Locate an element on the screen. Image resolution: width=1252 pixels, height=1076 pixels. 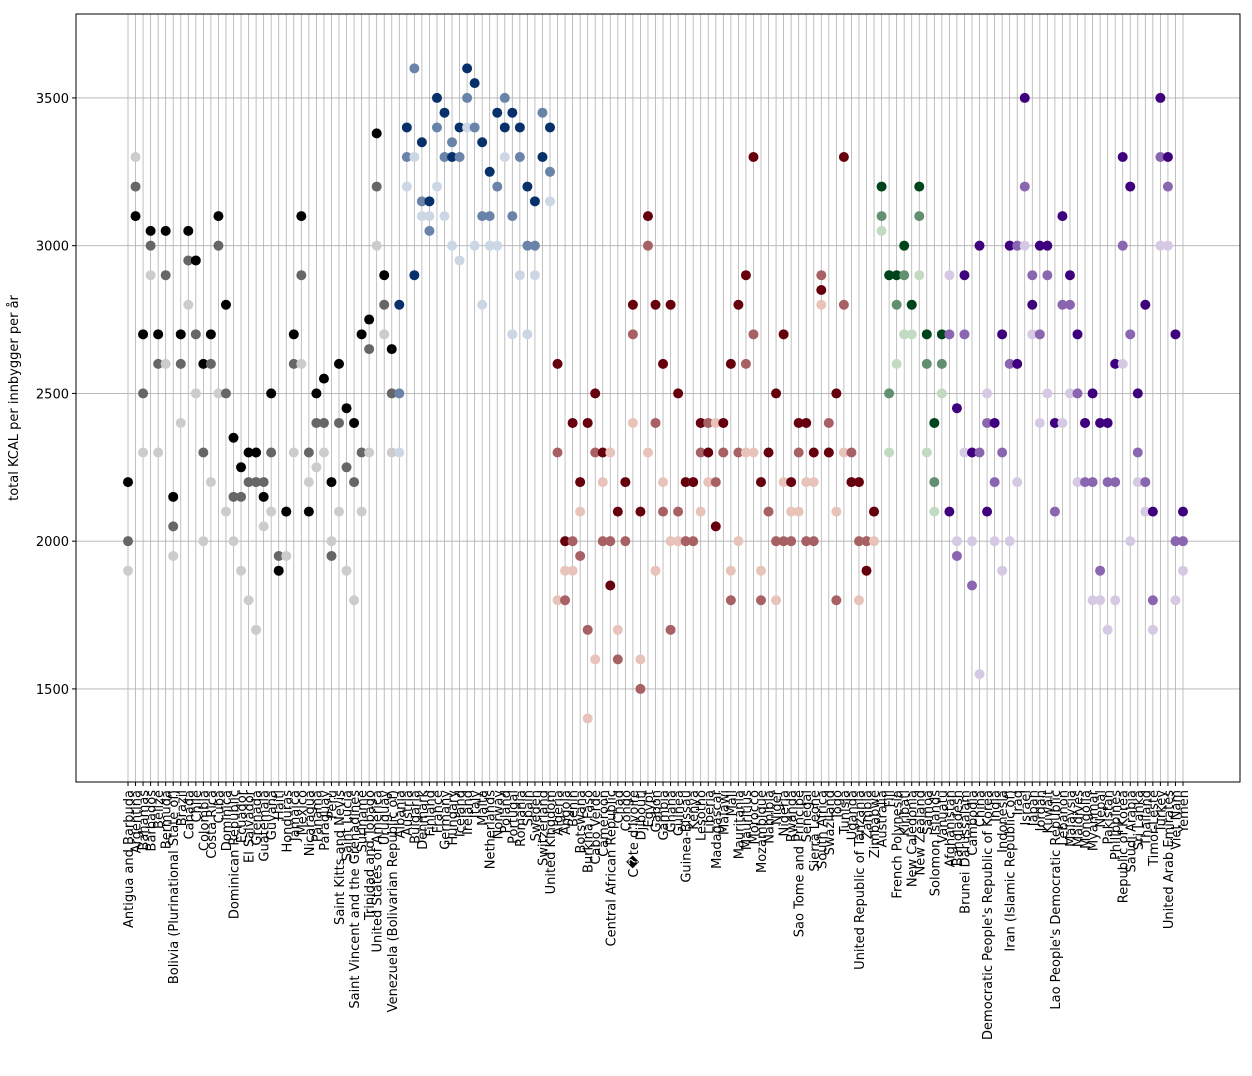
x-tick-label: Kuwait is located at coordinates (1048, 811).